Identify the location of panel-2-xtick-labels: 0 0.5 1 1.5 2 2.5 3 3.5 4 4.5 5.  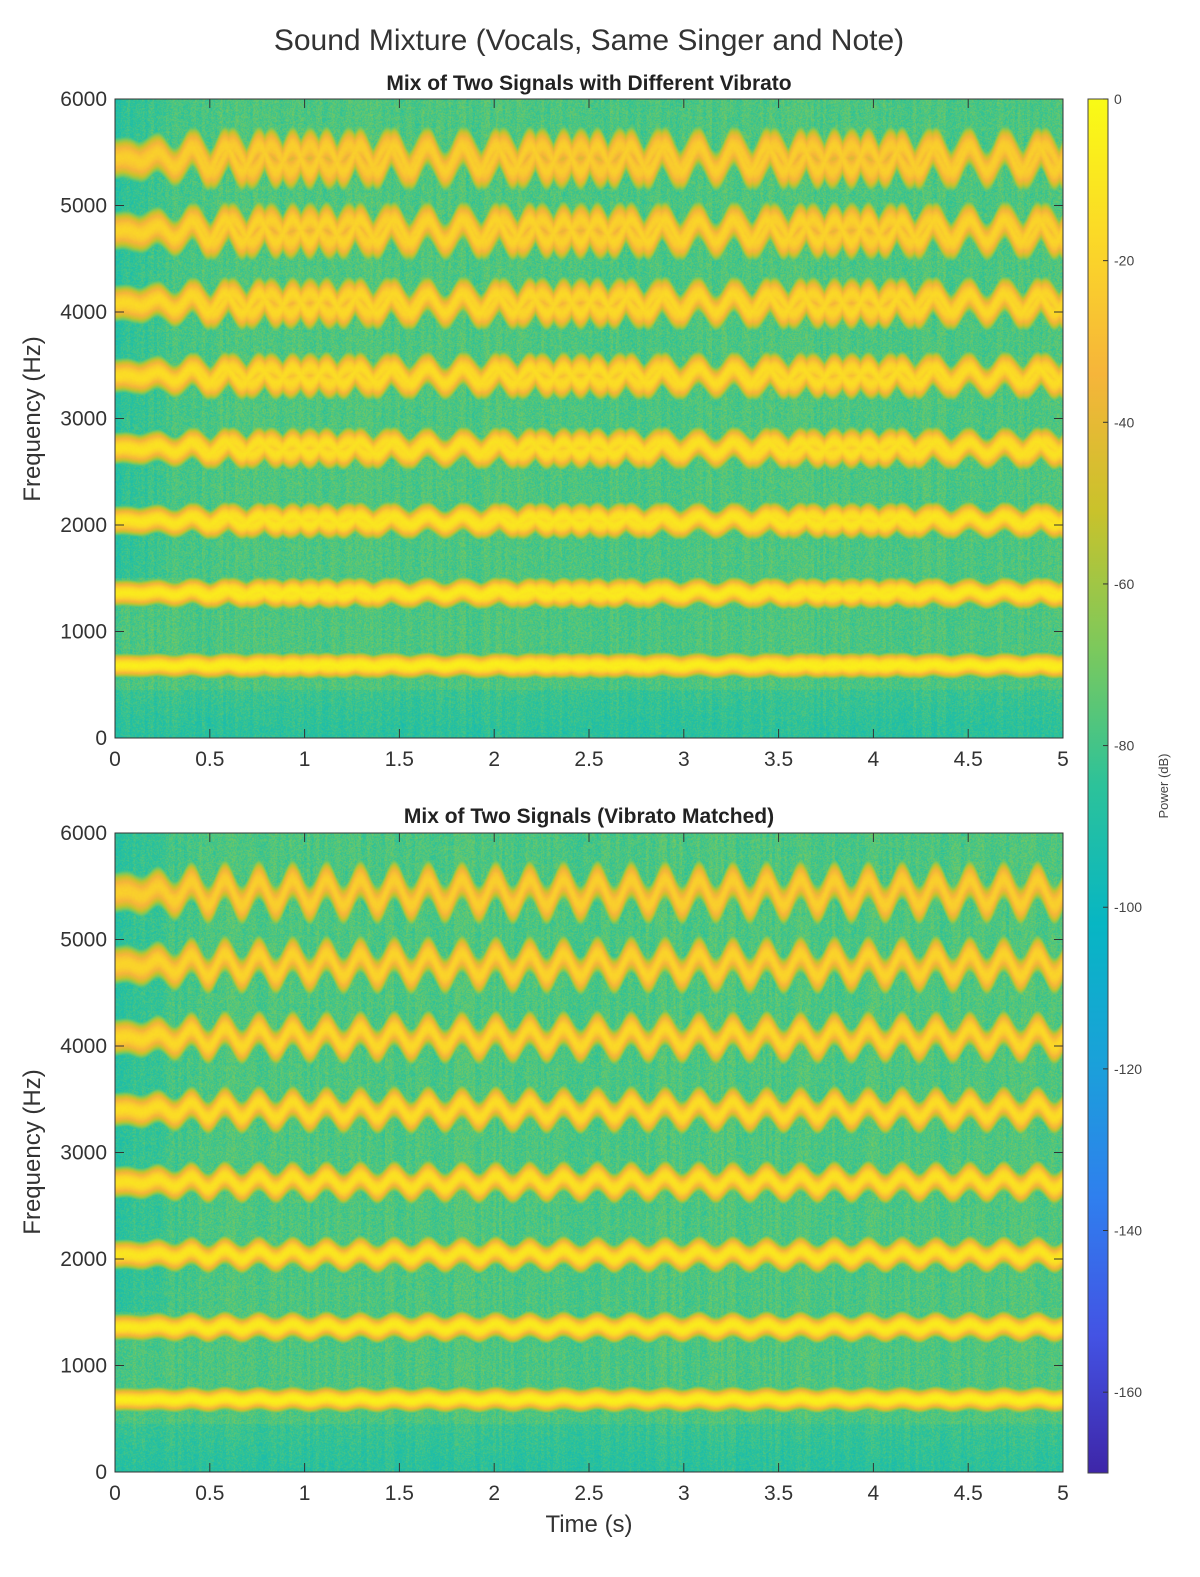
(589, 1493).